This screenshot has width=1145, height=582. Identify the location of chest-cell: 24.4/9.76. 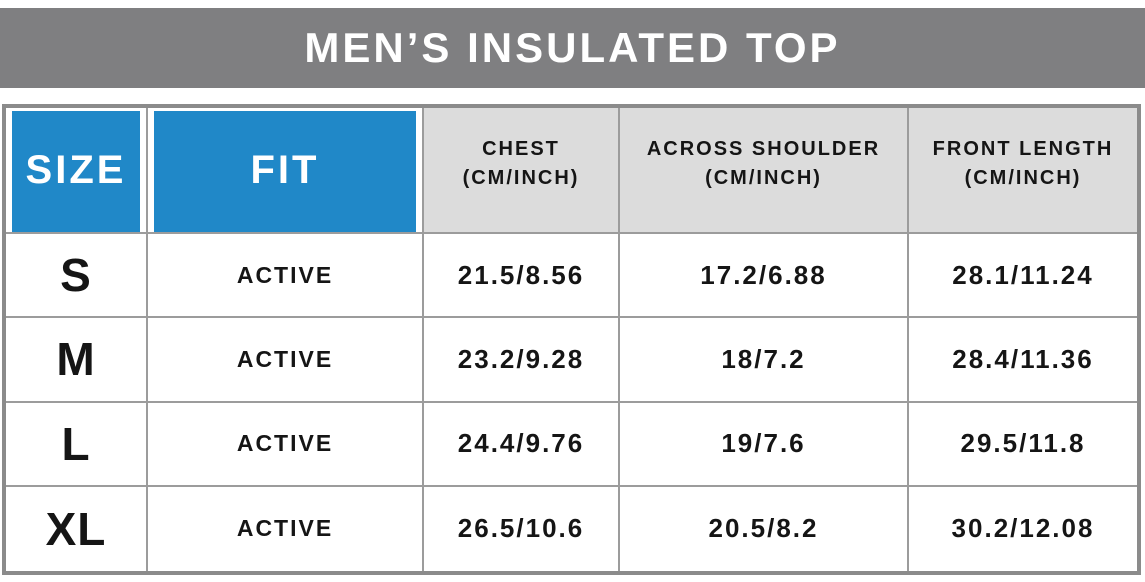
(522, 444).